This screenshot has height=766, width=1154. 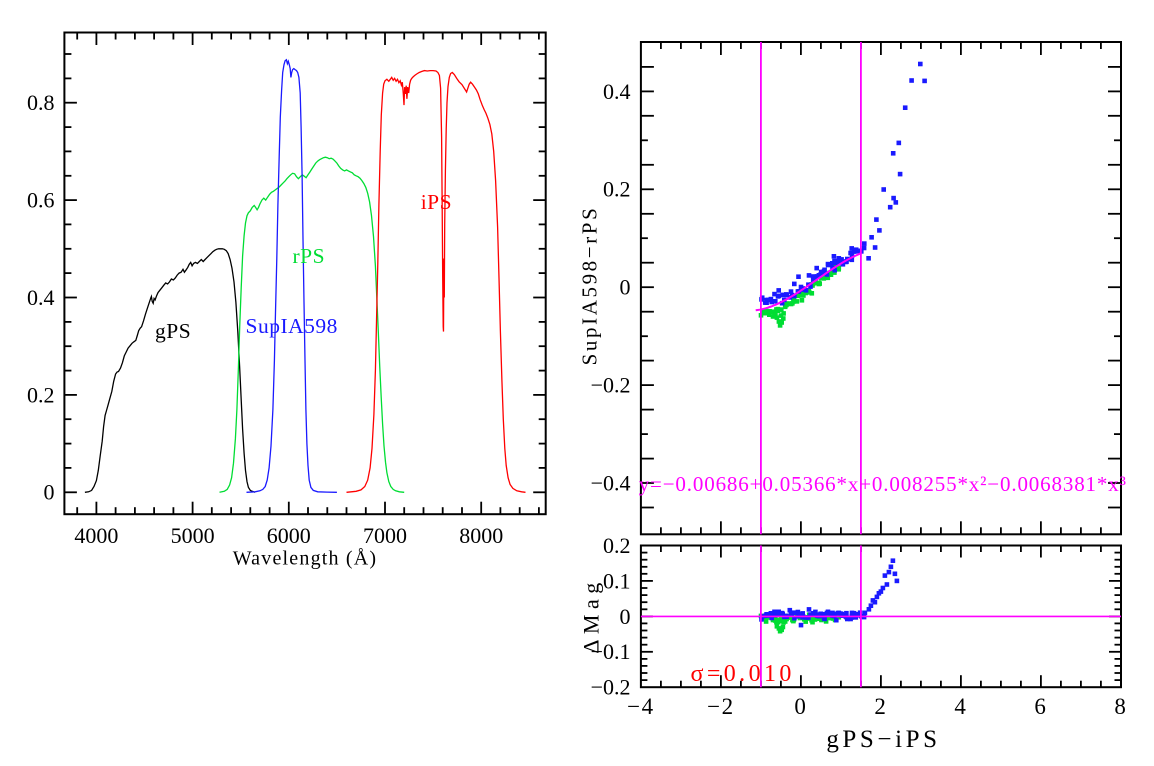 What do you see at coordinates (640, 706) in the screenshot?
I see `svg-text: −4` at bounding box center [640, 706].